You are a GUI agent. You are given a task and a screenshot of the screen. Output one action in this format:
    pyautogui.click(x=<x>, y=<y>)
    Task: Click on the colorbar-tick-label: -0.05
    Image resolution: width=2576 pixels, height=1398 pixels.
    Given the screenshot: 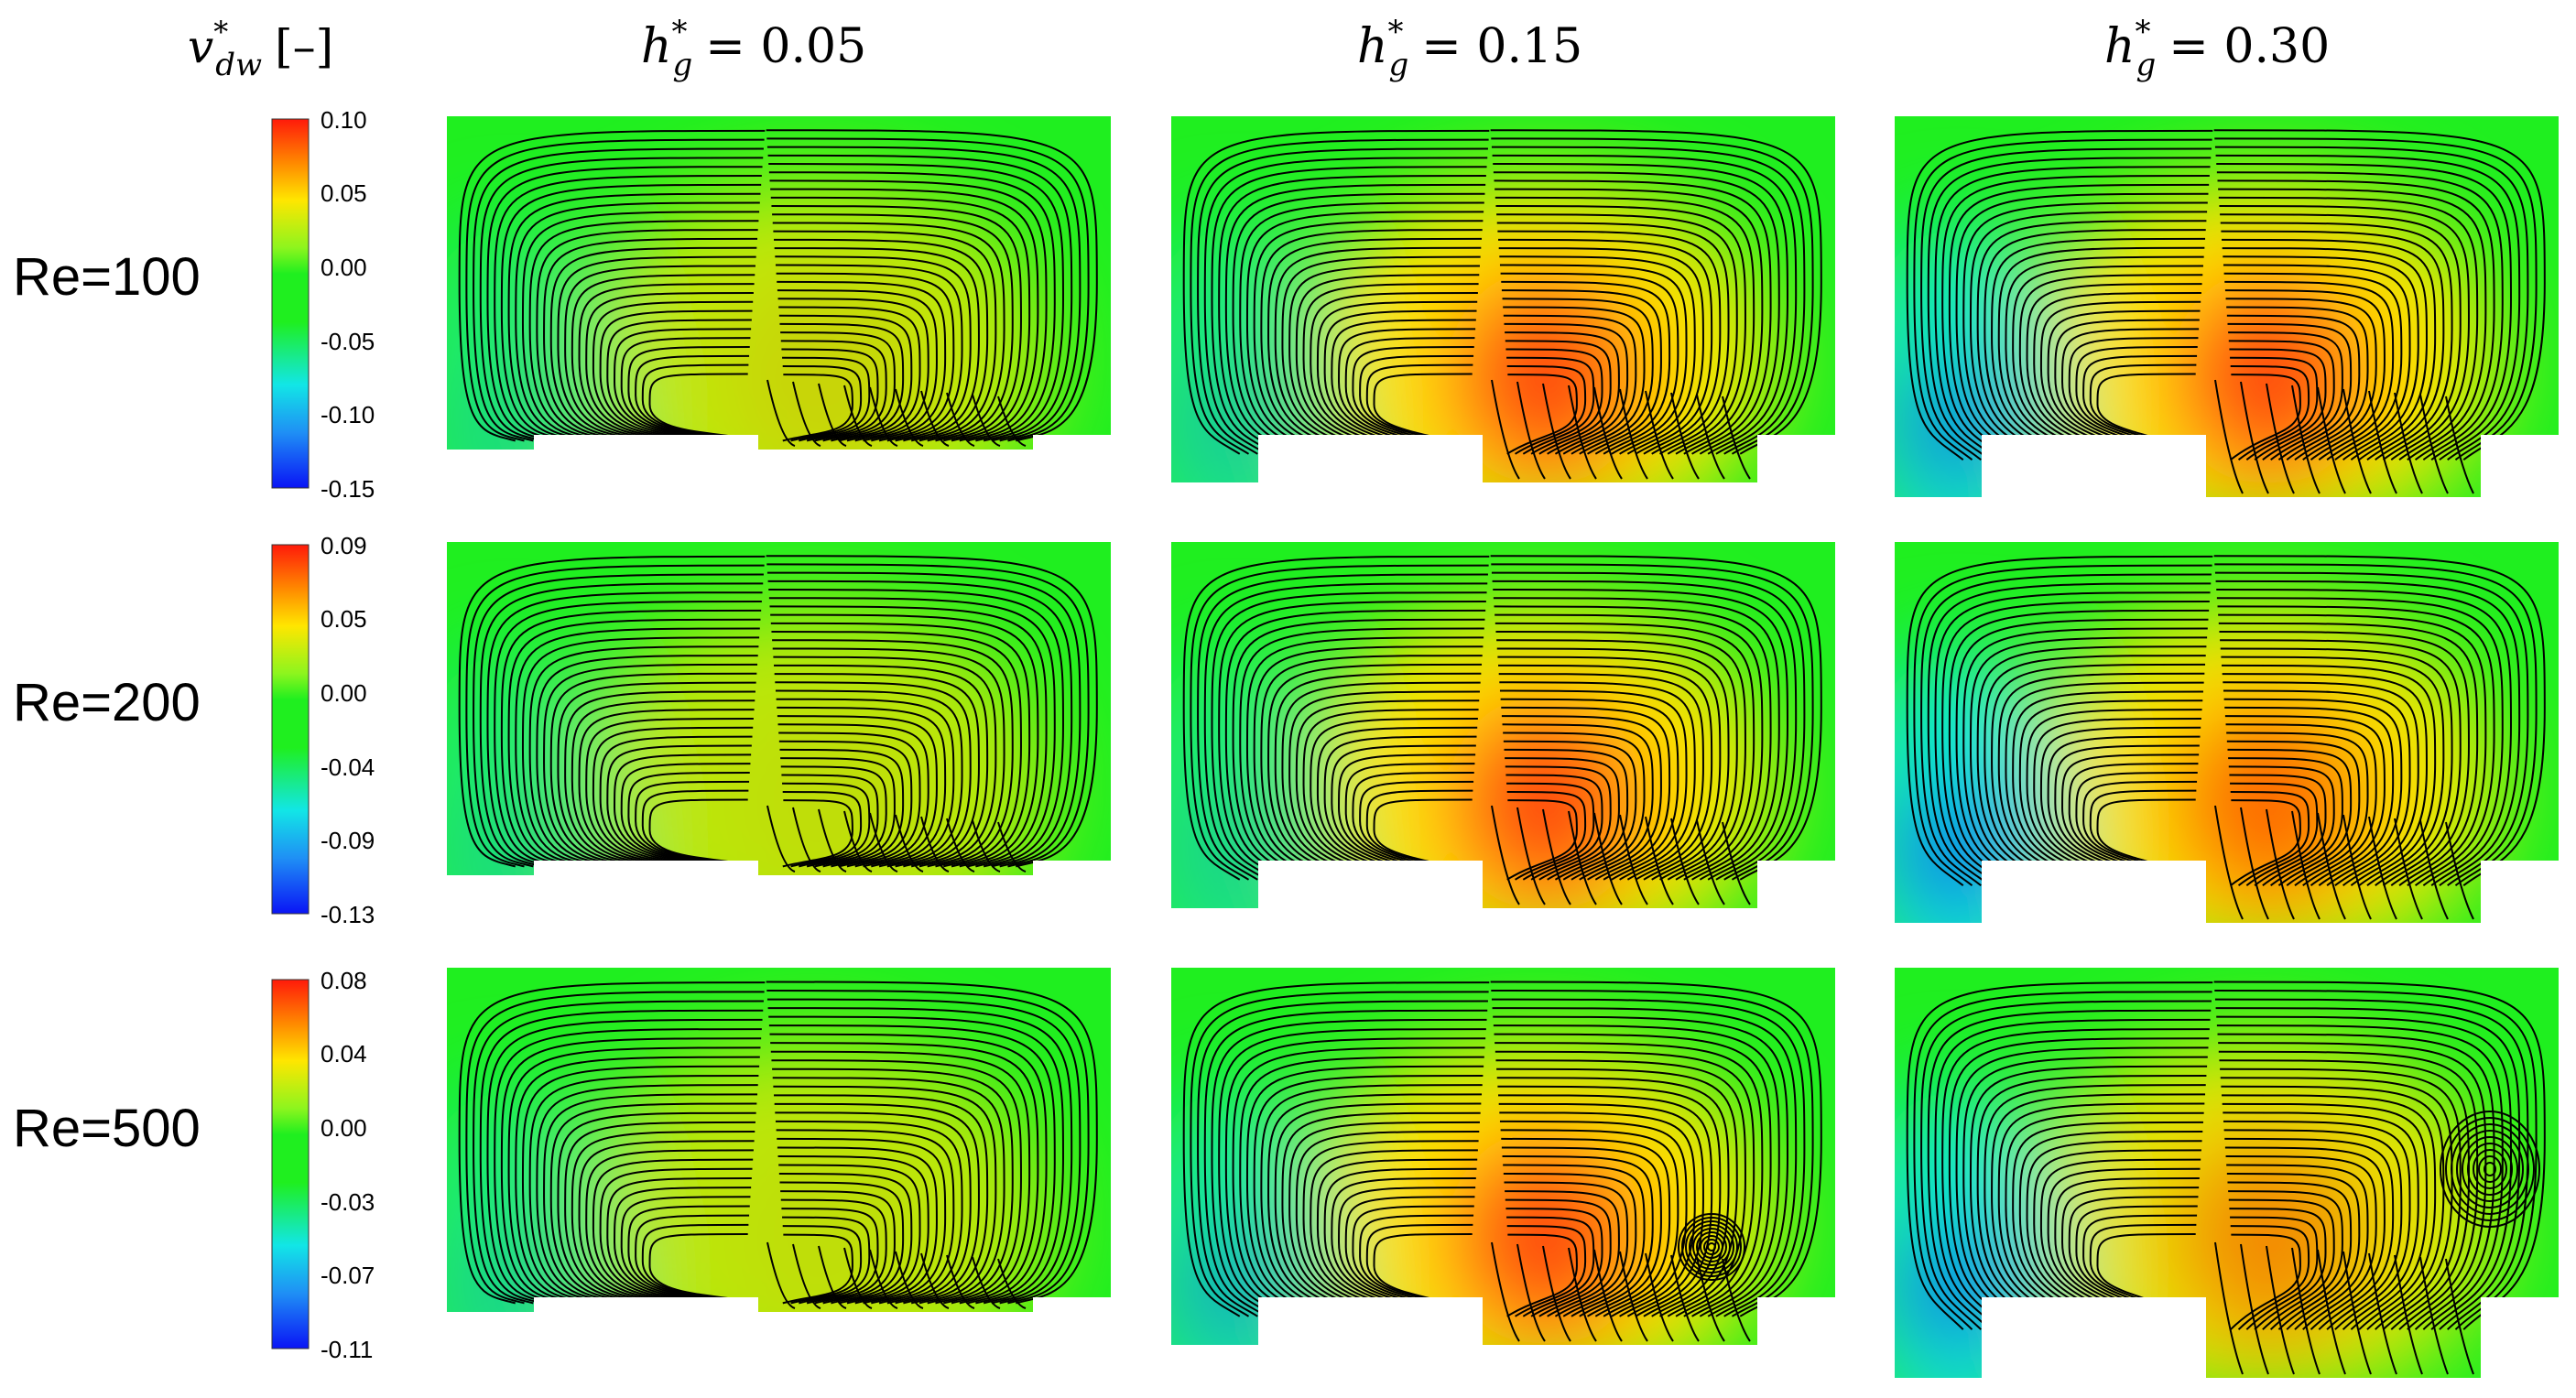 What is the action you would take?
    pyautogui.click(x=348, y=341)
    